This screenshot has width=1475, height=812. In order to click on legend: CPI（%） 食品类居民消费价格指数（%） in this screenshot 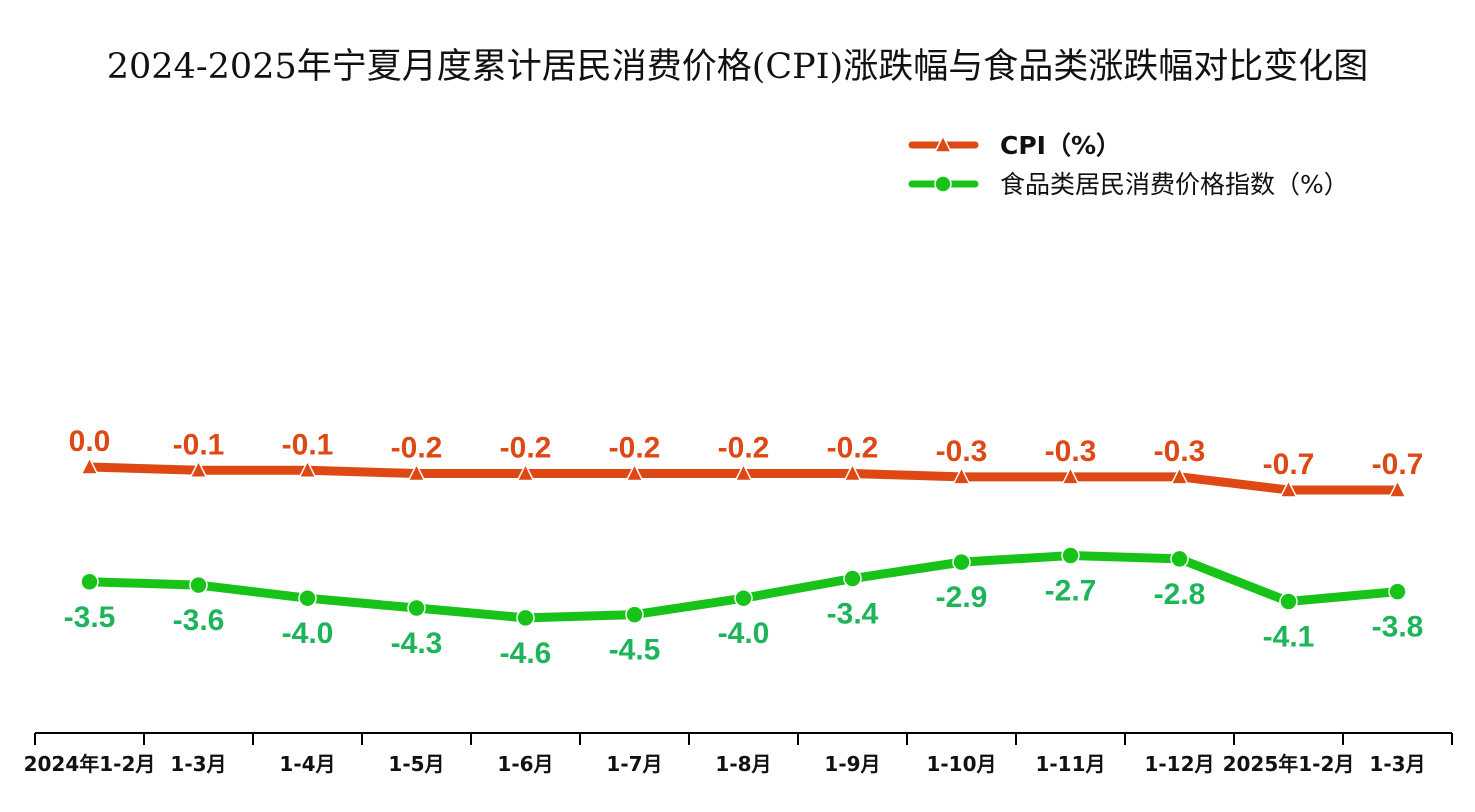, I will do `click(1128, 165)`.